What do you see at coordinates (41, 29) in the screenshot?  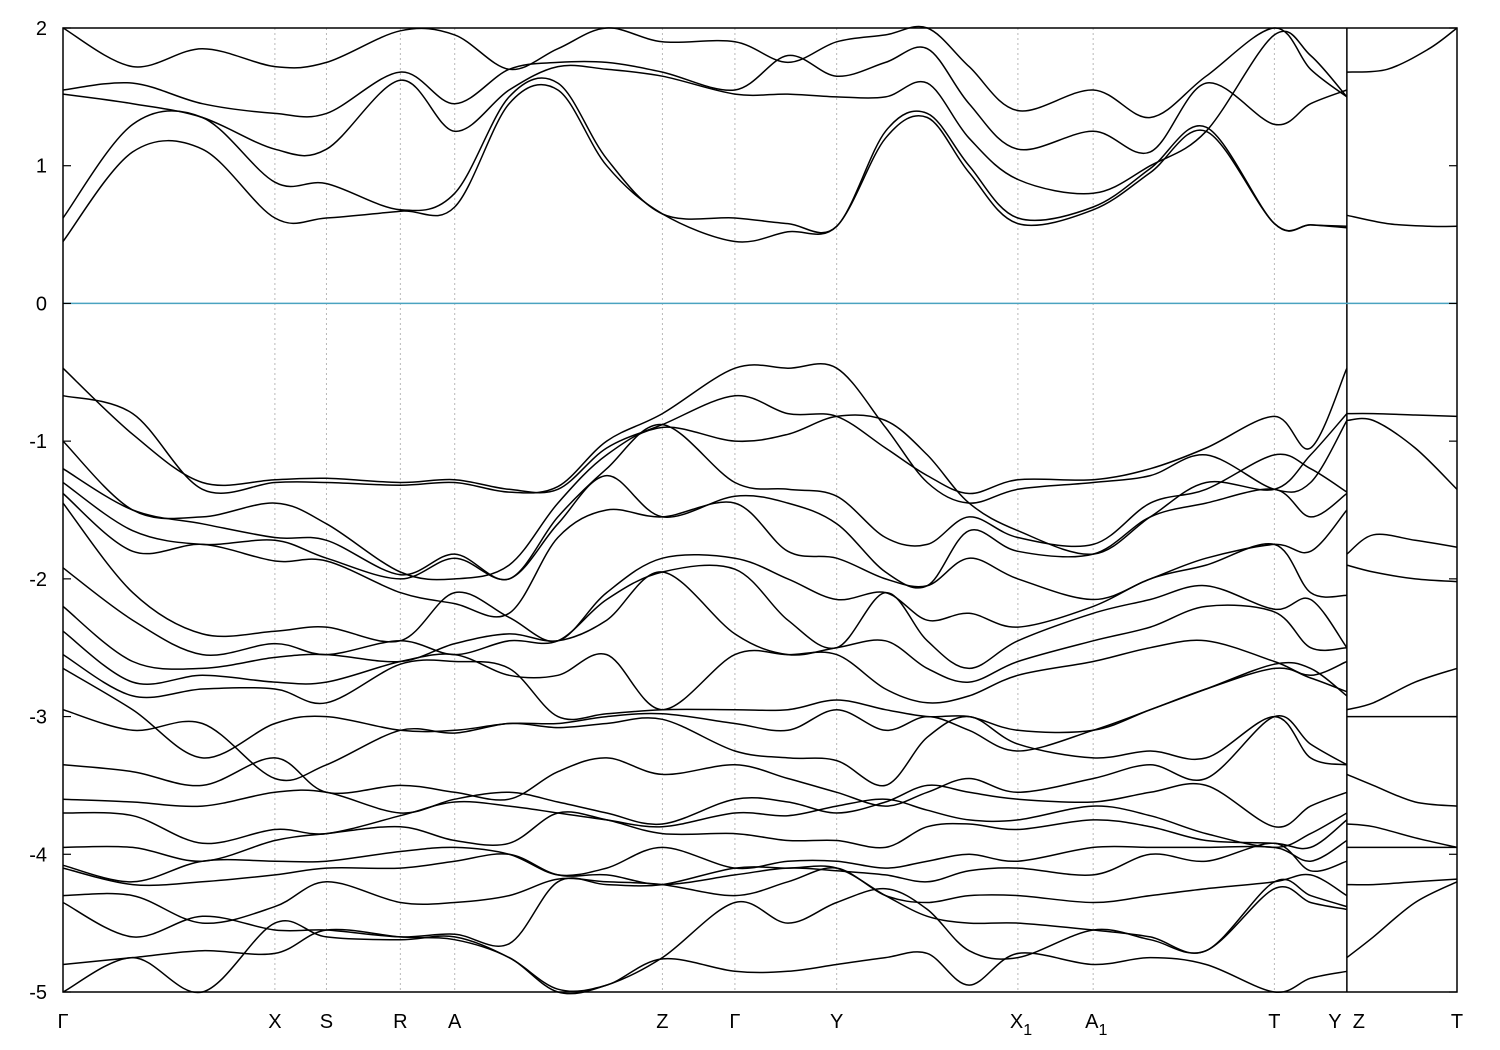 I see `y-tick-label: 2` at bounding box center [41, 29].